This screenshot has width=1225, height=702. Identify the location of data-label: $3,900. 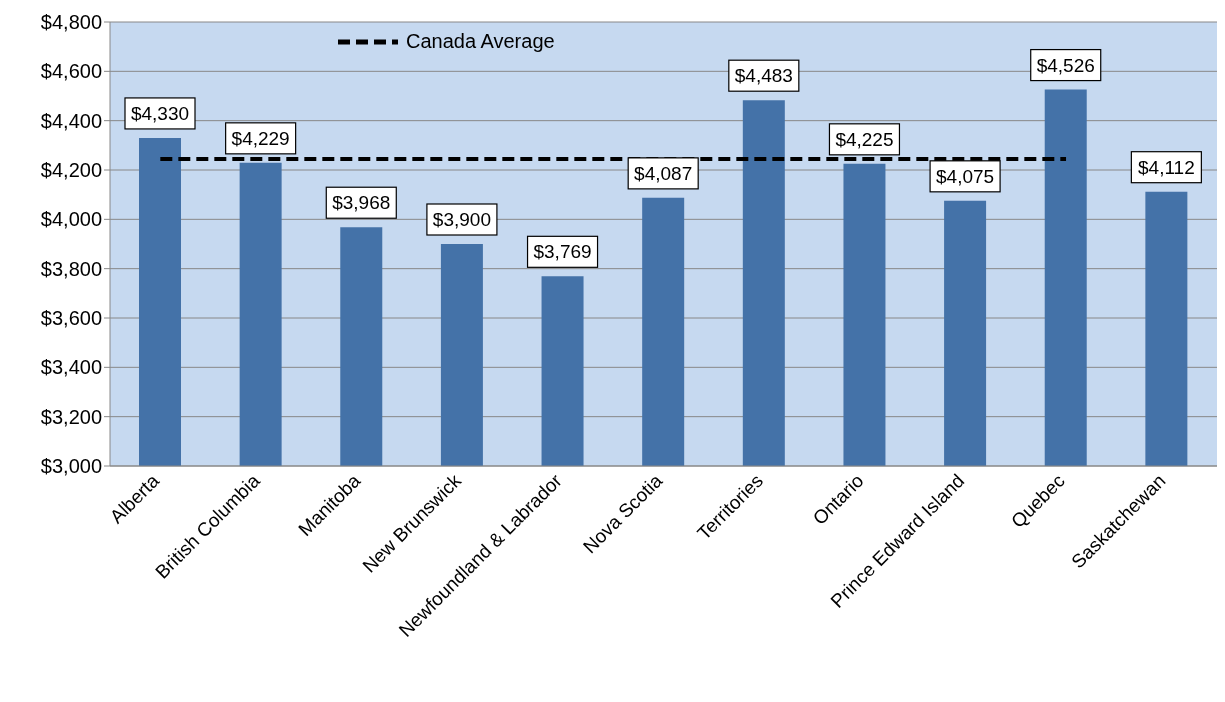
(461, 219).